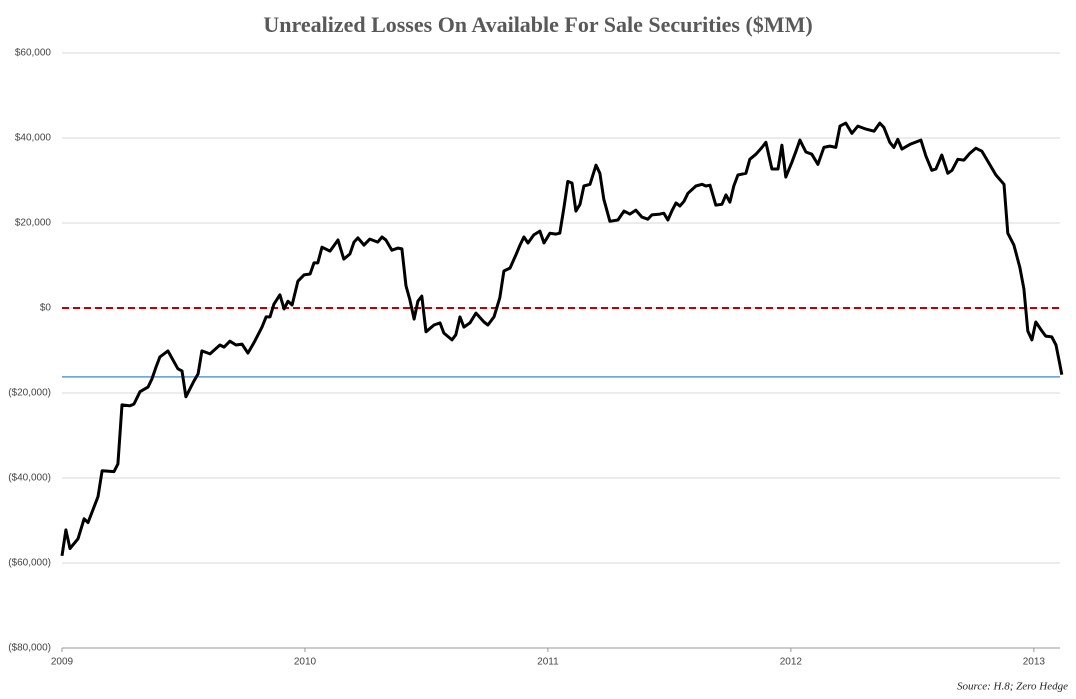  Describe the element at coordinates (1034, 662) in the screenshot. I see `x-tick-label: 2013` at that location.